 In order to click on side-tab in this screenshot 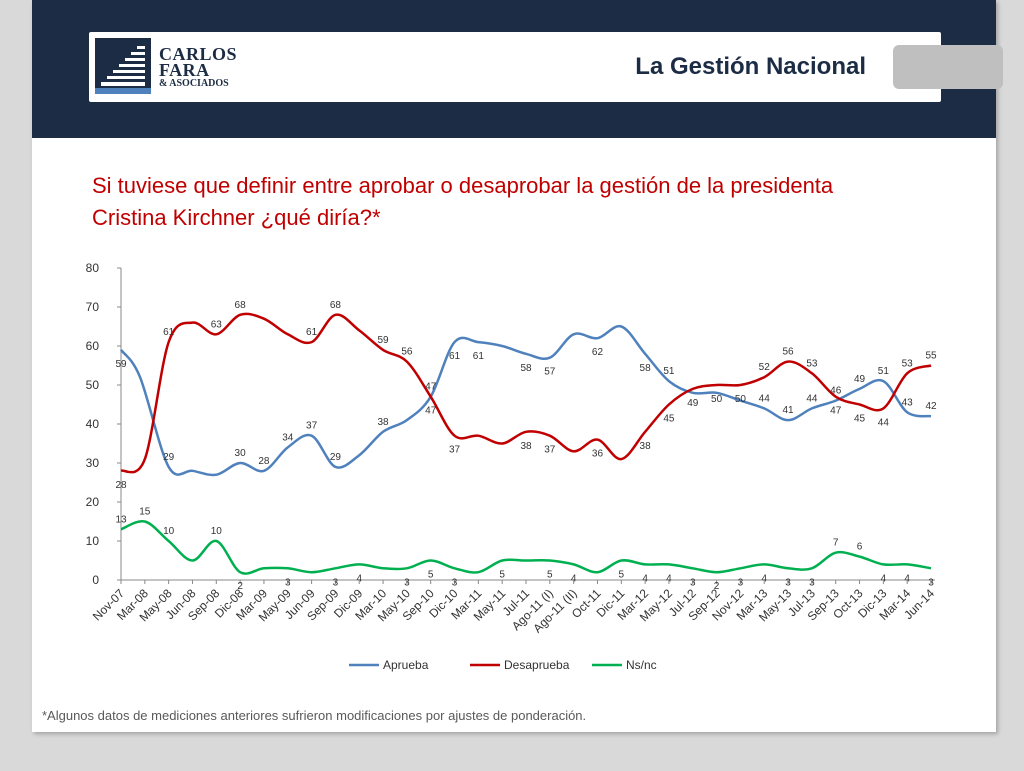, I will do `click(948, 67)`.